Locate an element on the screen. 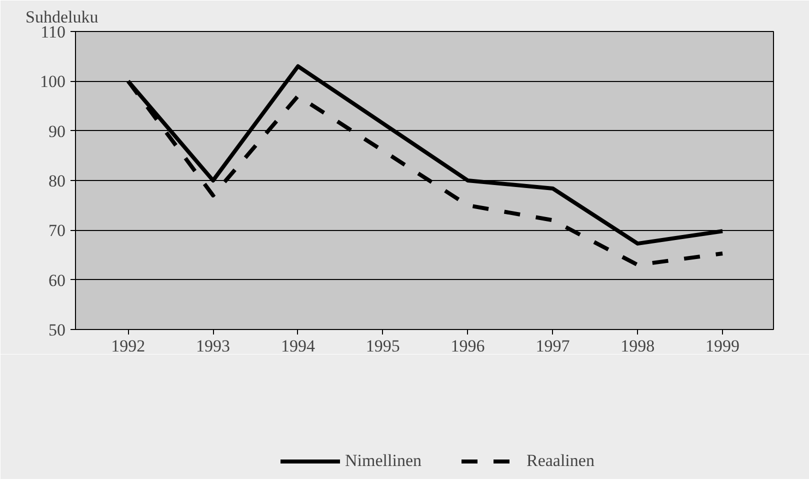 This screenshot has height=482, width=809. x-tick-label: 1997 is located at coordinates (553, 346).